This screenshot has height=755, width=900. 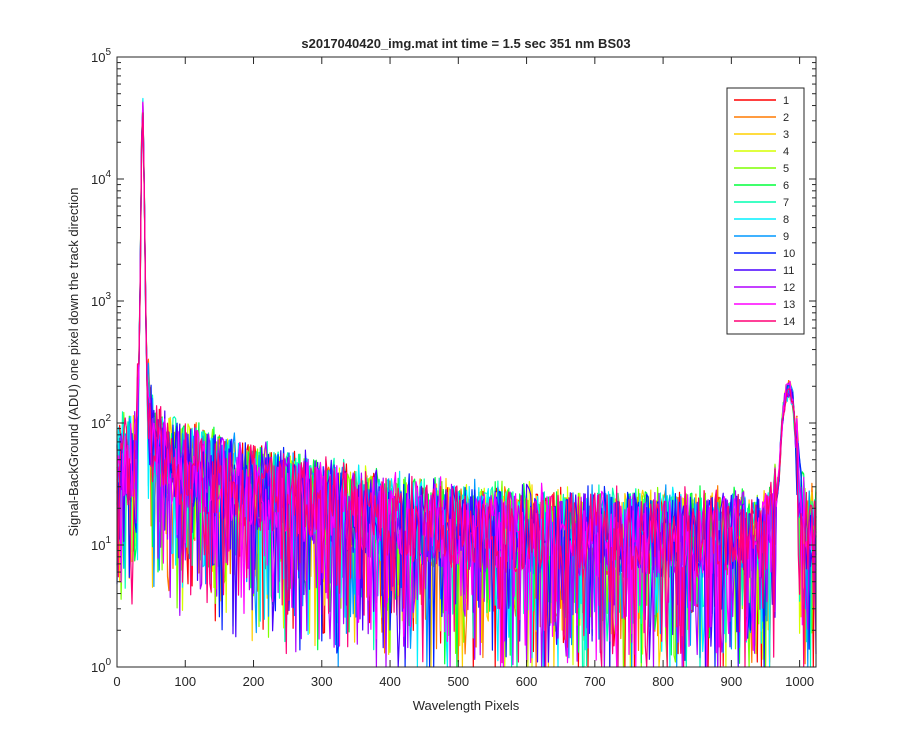 What do you see at coordinates (390, 681) in the screenshot?
I see `x-tick-label: 400` at bounding box center [390, 681].